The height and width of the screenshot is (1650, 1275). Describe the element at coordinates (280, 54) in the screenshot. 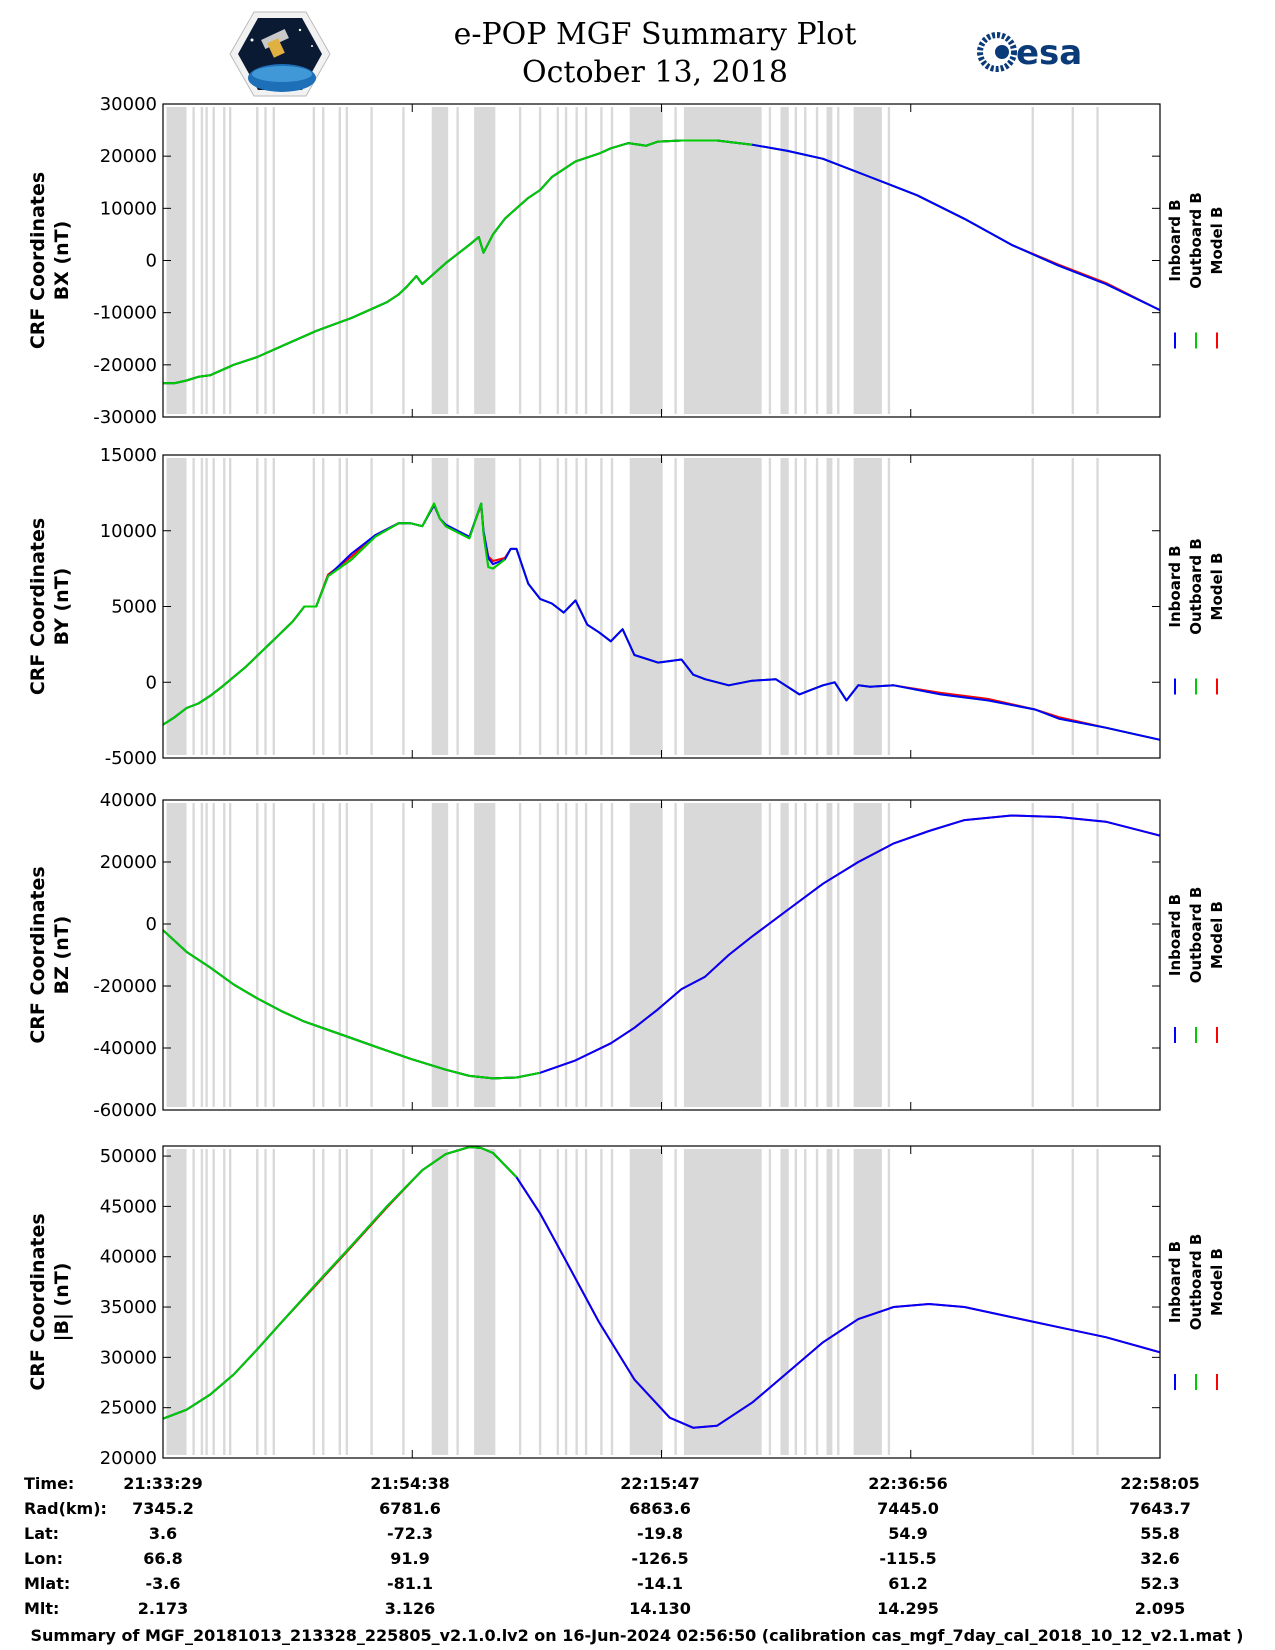

I see `cassiope-mission-logo` at that location.